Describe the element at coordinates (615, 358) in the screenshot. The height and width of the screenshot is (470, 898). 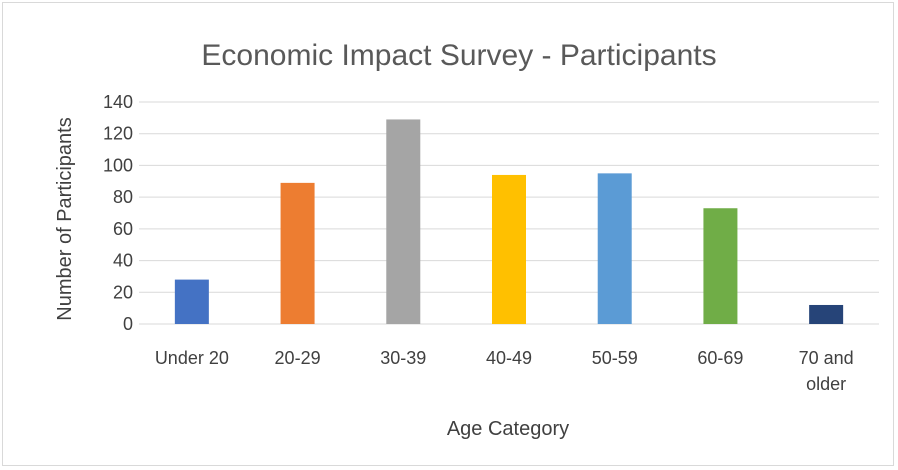
I see `x-tick-label: 50-59` at that location.